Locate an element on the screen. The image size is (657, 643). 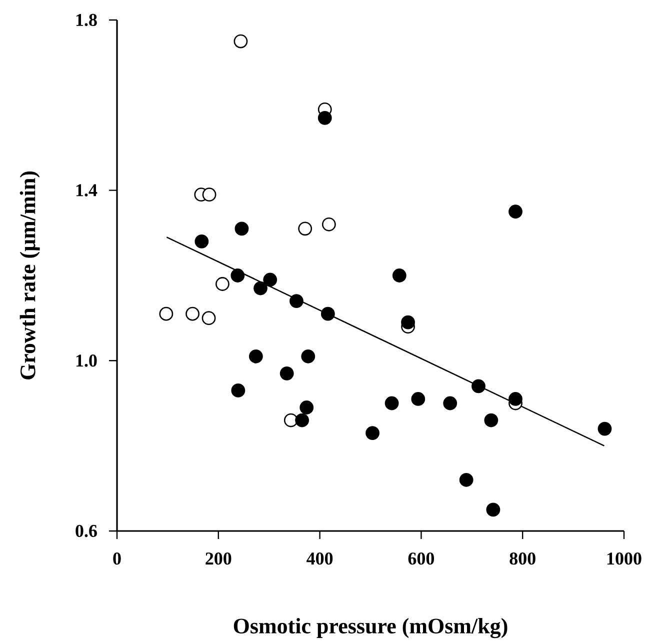
y-tick-label: 0.6 is located at coordinates (86, 531).